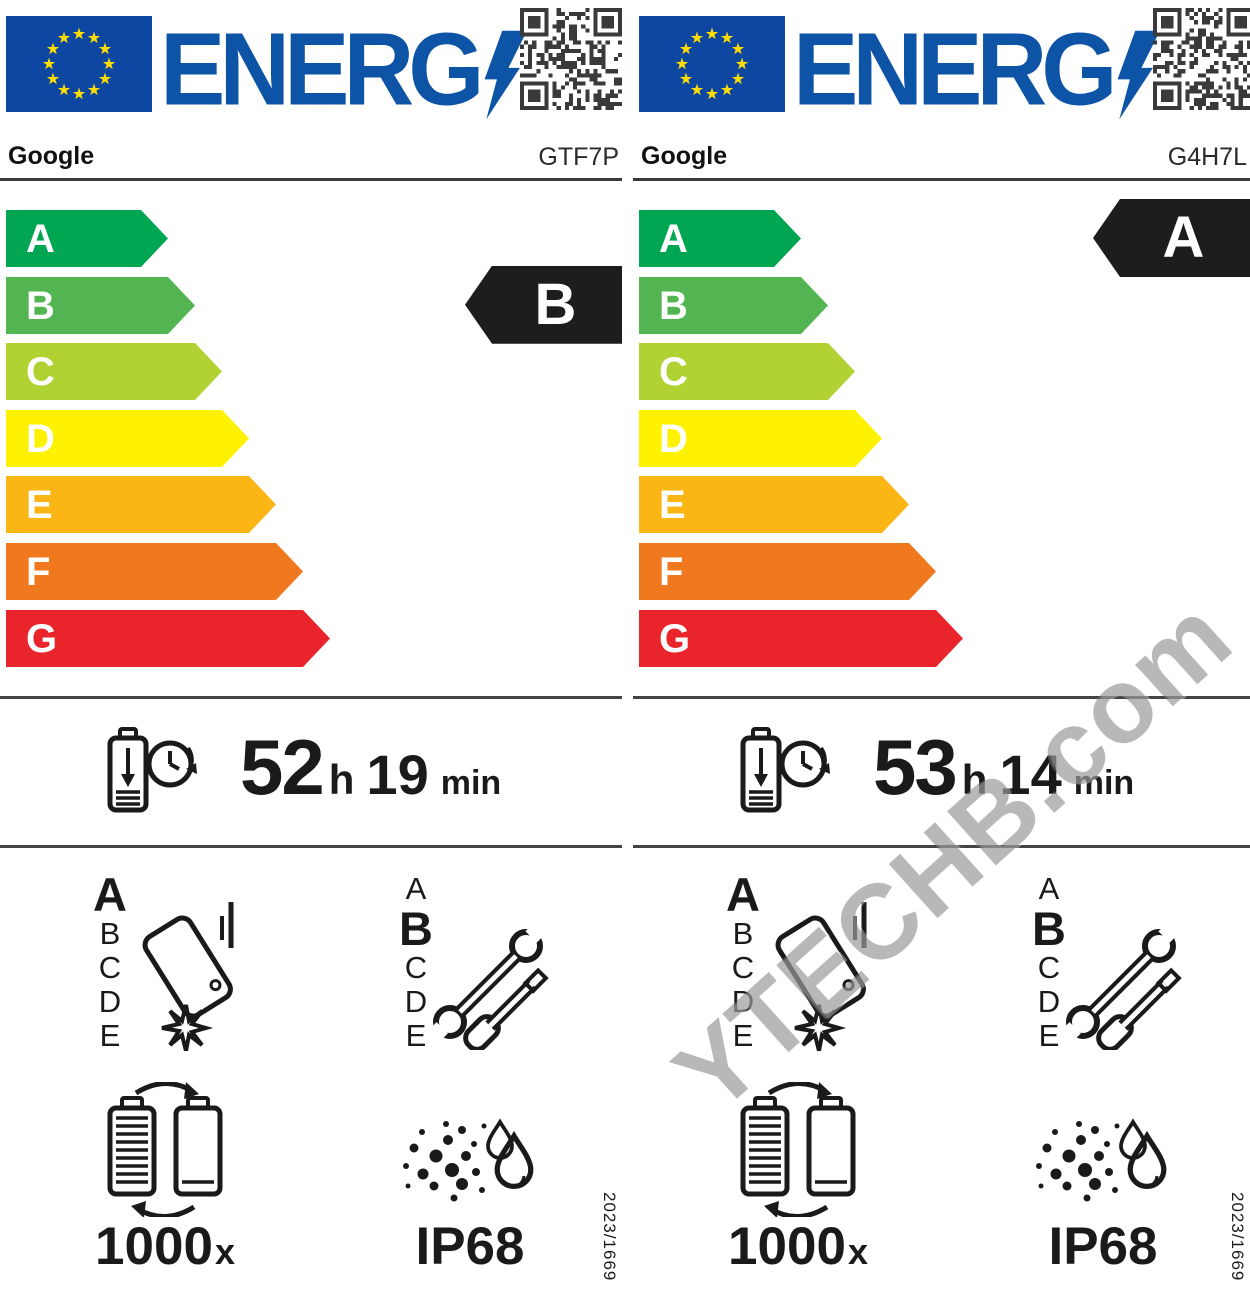 This screenshot has width=1250, height=1300. What do you see at coordinates (543, 304) in the screenshot?
I see `energy-class-indicator: B` at bounding box center [543, 304].